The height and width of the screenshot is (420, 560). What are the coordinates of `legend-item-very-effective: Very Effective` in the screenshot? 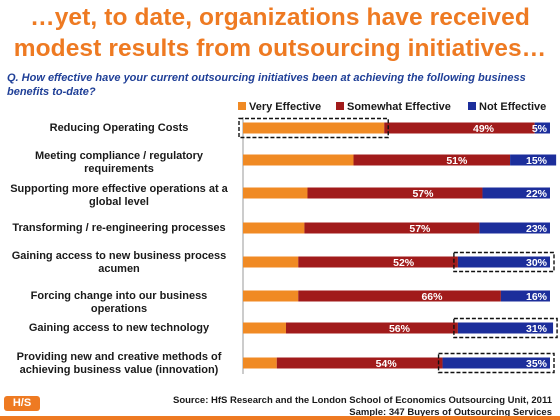 It's located at (279, 107).